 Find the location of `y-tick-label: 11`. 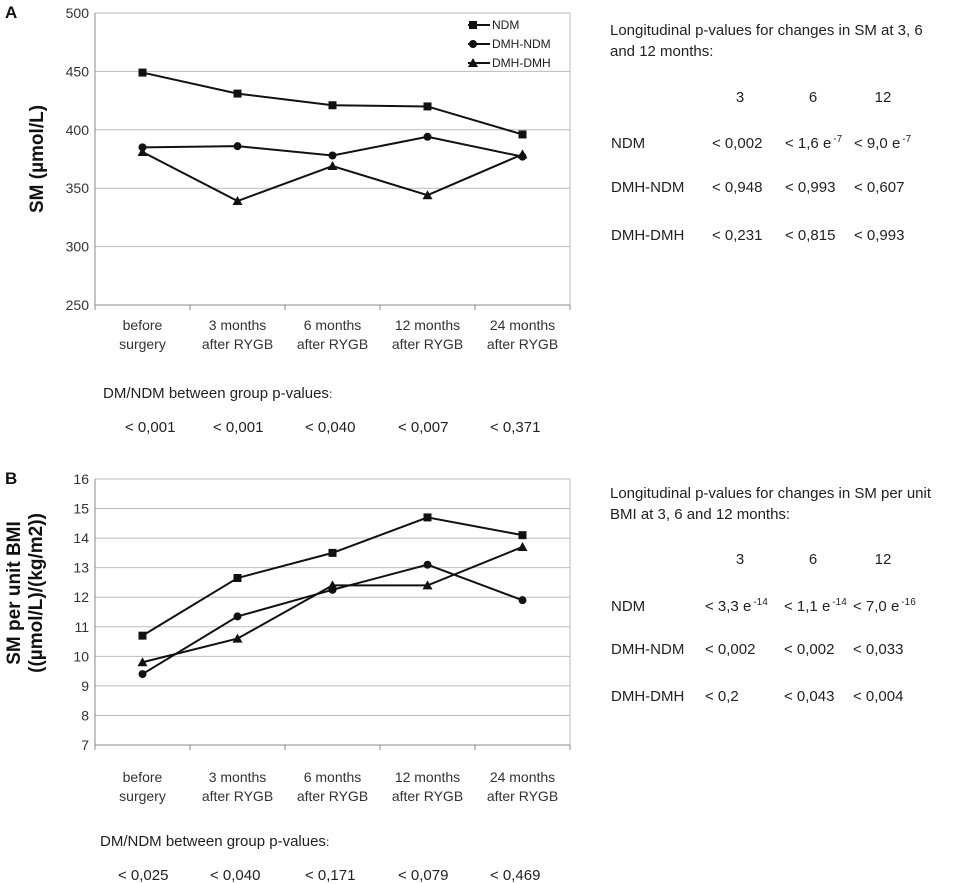

y-tick-label: 11 is located at coordinates (81, 627).